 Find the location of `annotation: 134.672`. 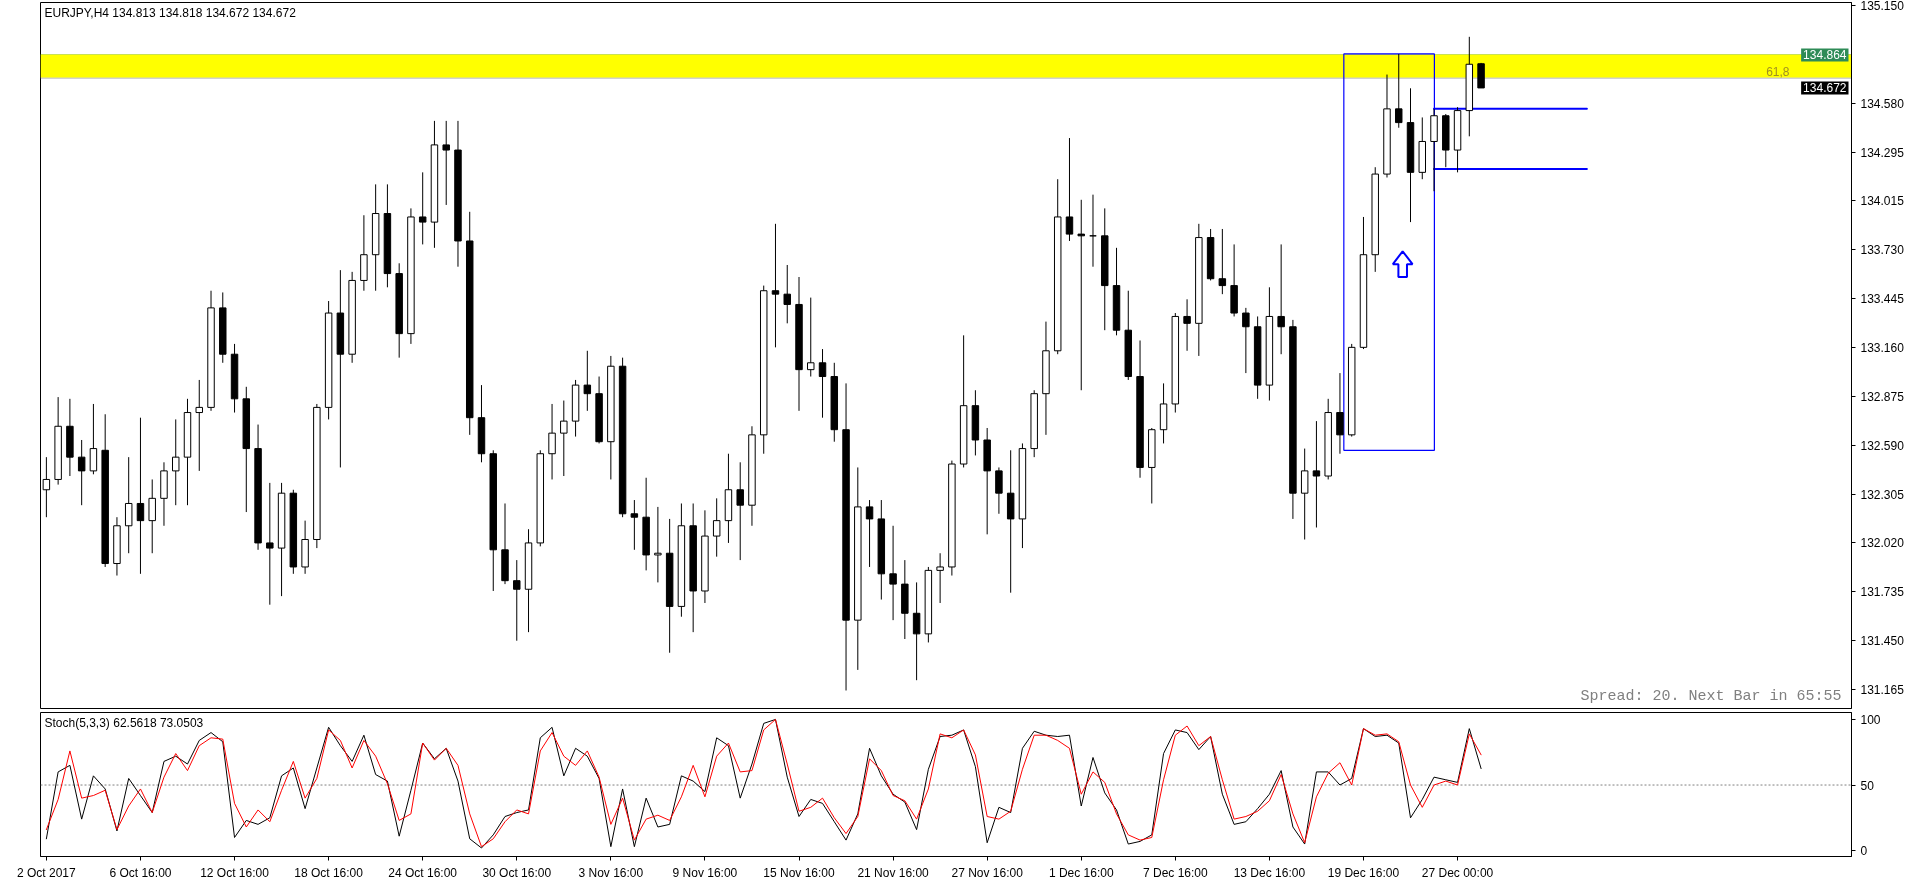

annotation: 134.672 is located at coordinates (1825, 88).